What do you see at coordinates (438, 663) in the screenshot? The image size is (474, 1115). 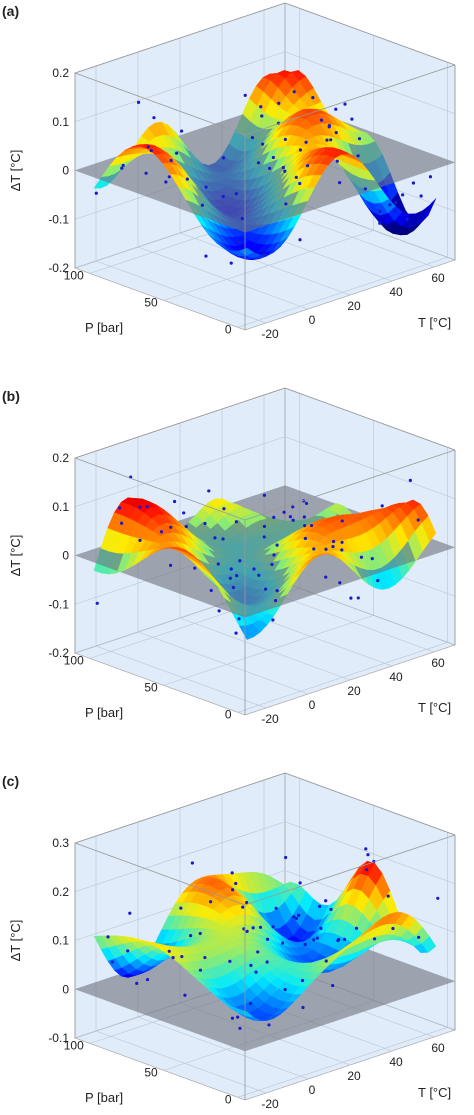 I see `x-tick-label: 60` at bounding box center [438, 663].